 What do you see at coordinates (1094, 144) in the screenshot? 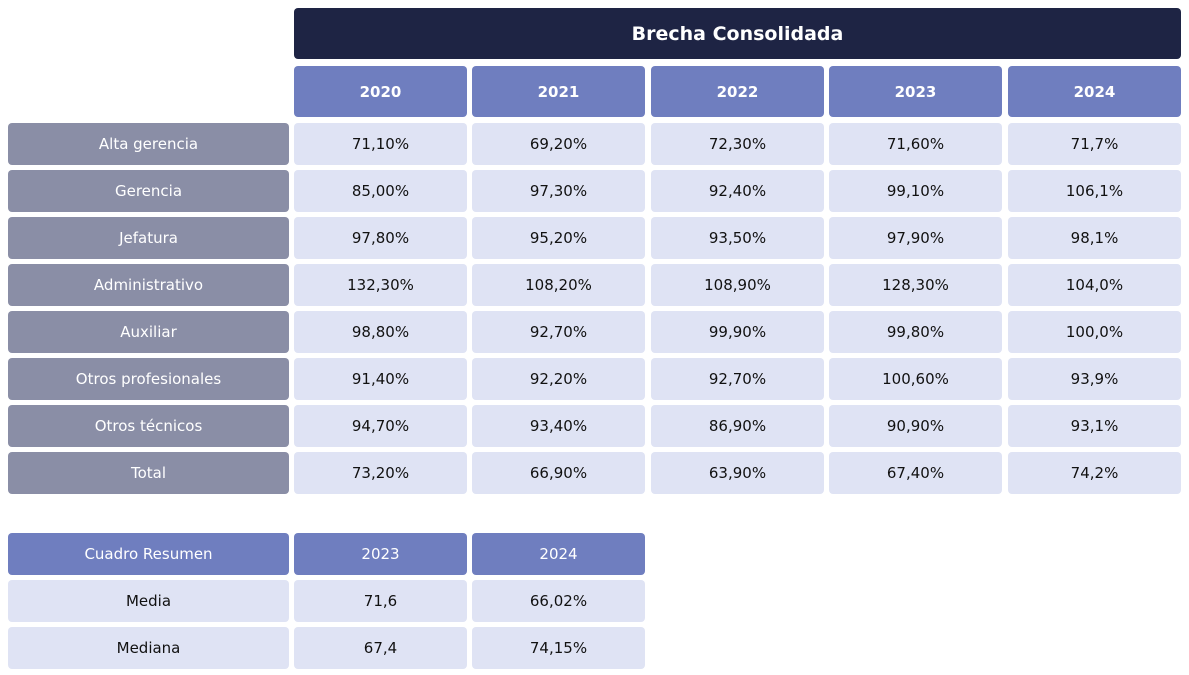
I see `table-cell: 71,7%` at bounding box center [1094, 144].